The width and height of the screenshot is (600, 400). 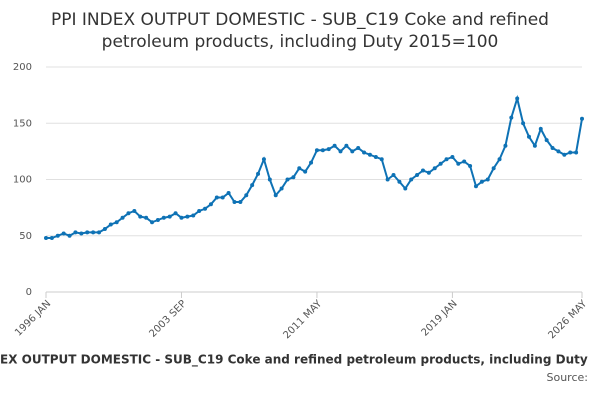 I want to click on x-tick-label: 1996 JAN, so click(x=33, y=318).